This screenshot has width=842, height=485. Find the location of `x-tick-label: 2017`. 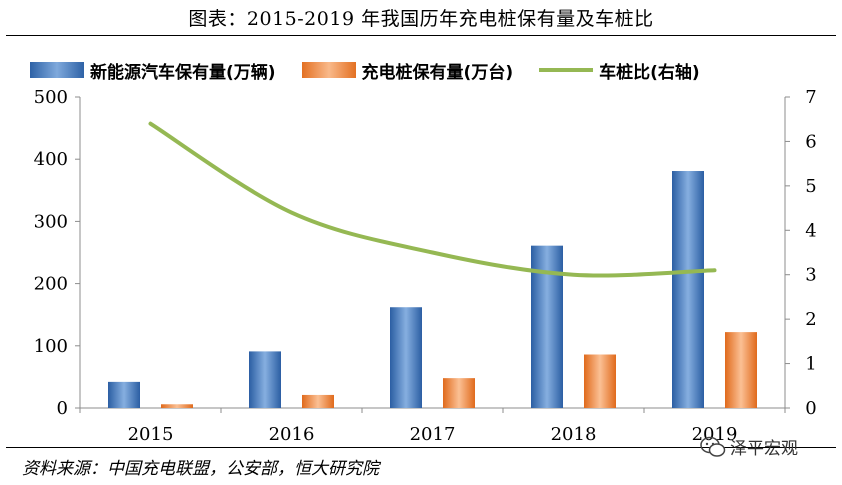

x-tick-label: 2017 is located at coordinates (433, 434).